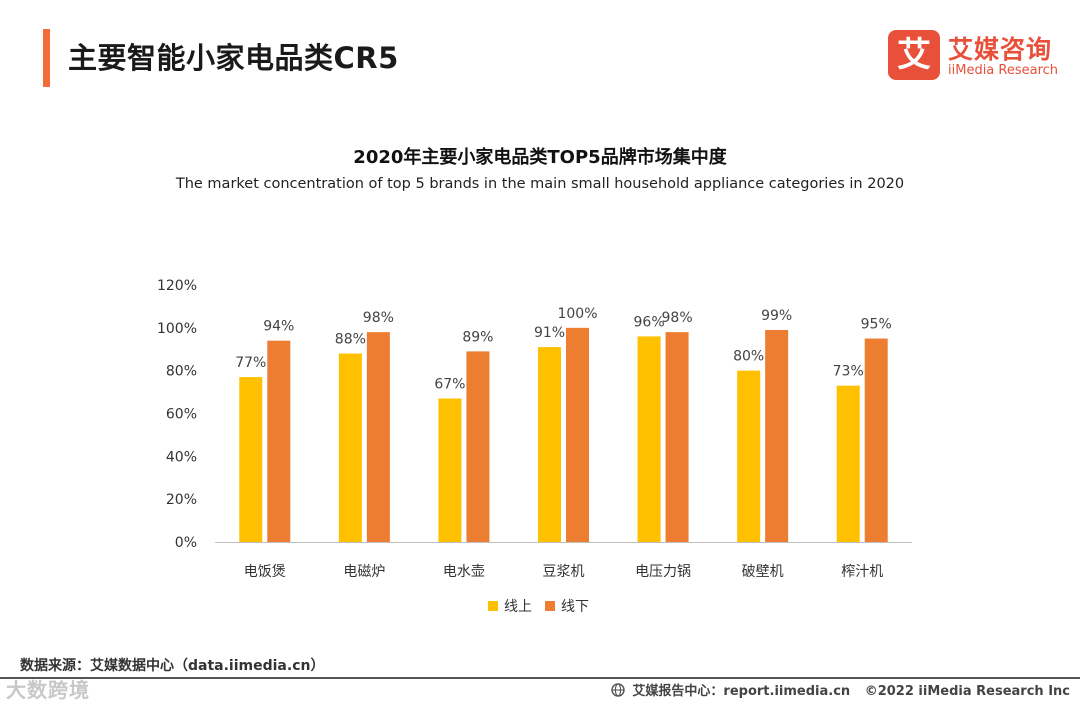 Image resolution: width=1080 pixels, height=703 pixels. I want to click on logo-mark: 艾, so click(914, 55).